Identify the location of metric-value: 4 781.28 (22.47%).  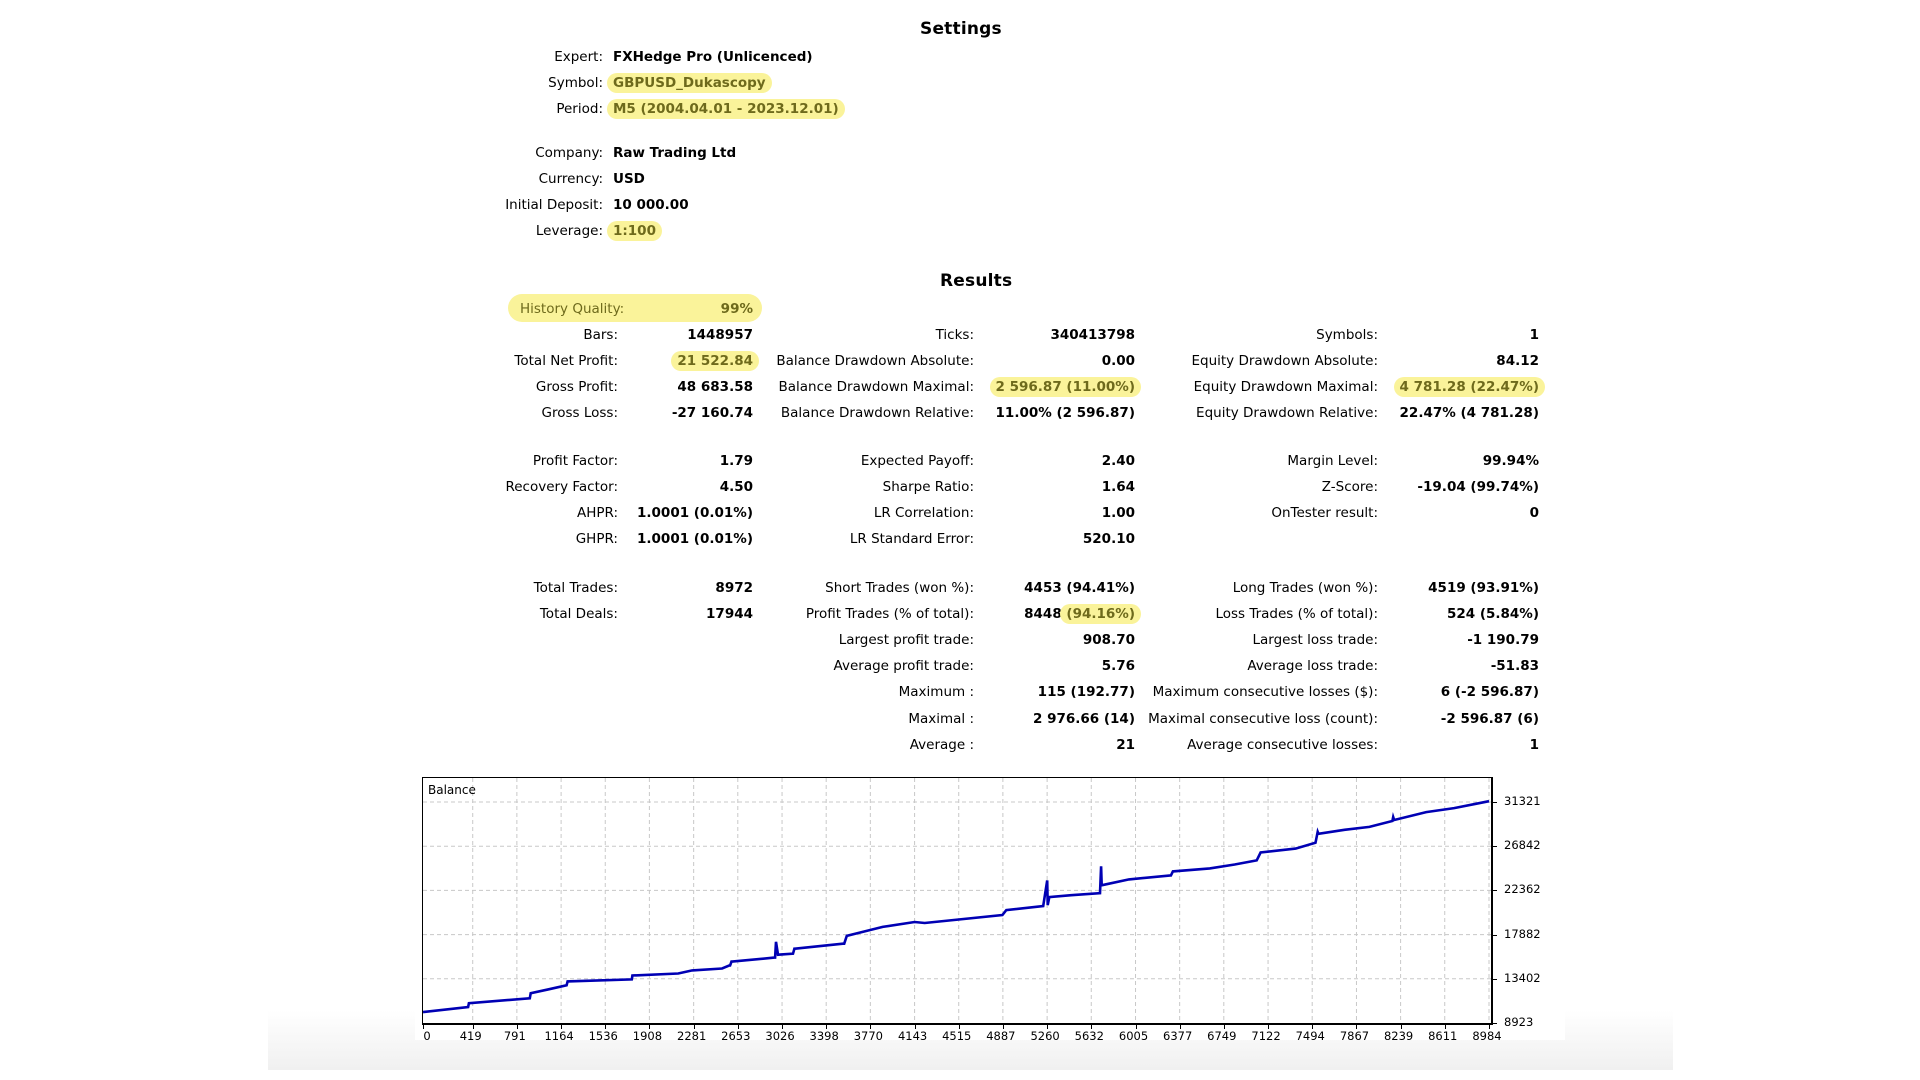
(1464, 387).